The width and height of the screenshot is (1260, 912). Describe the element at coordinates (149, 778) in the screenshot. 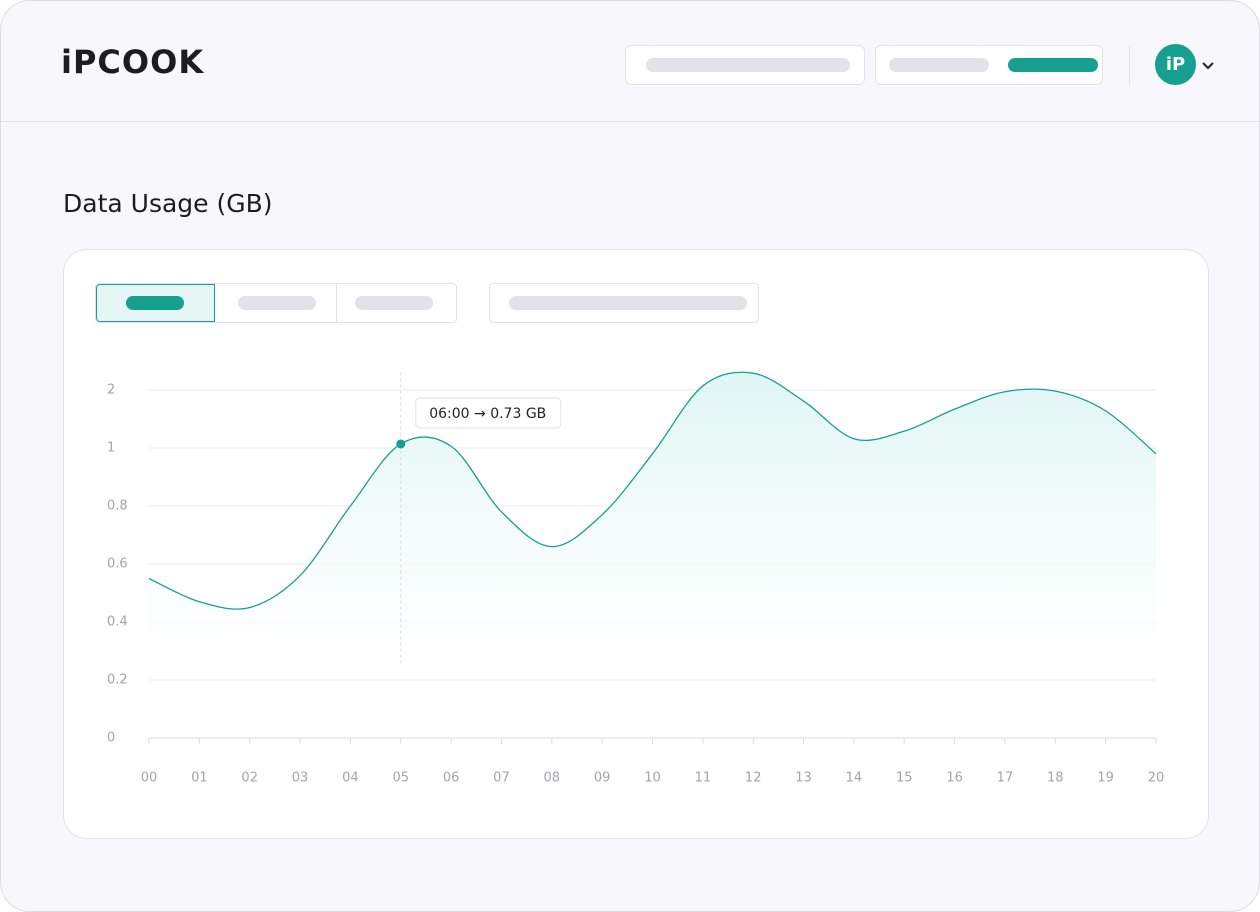

I see `x-tick-label: 00` at that location.